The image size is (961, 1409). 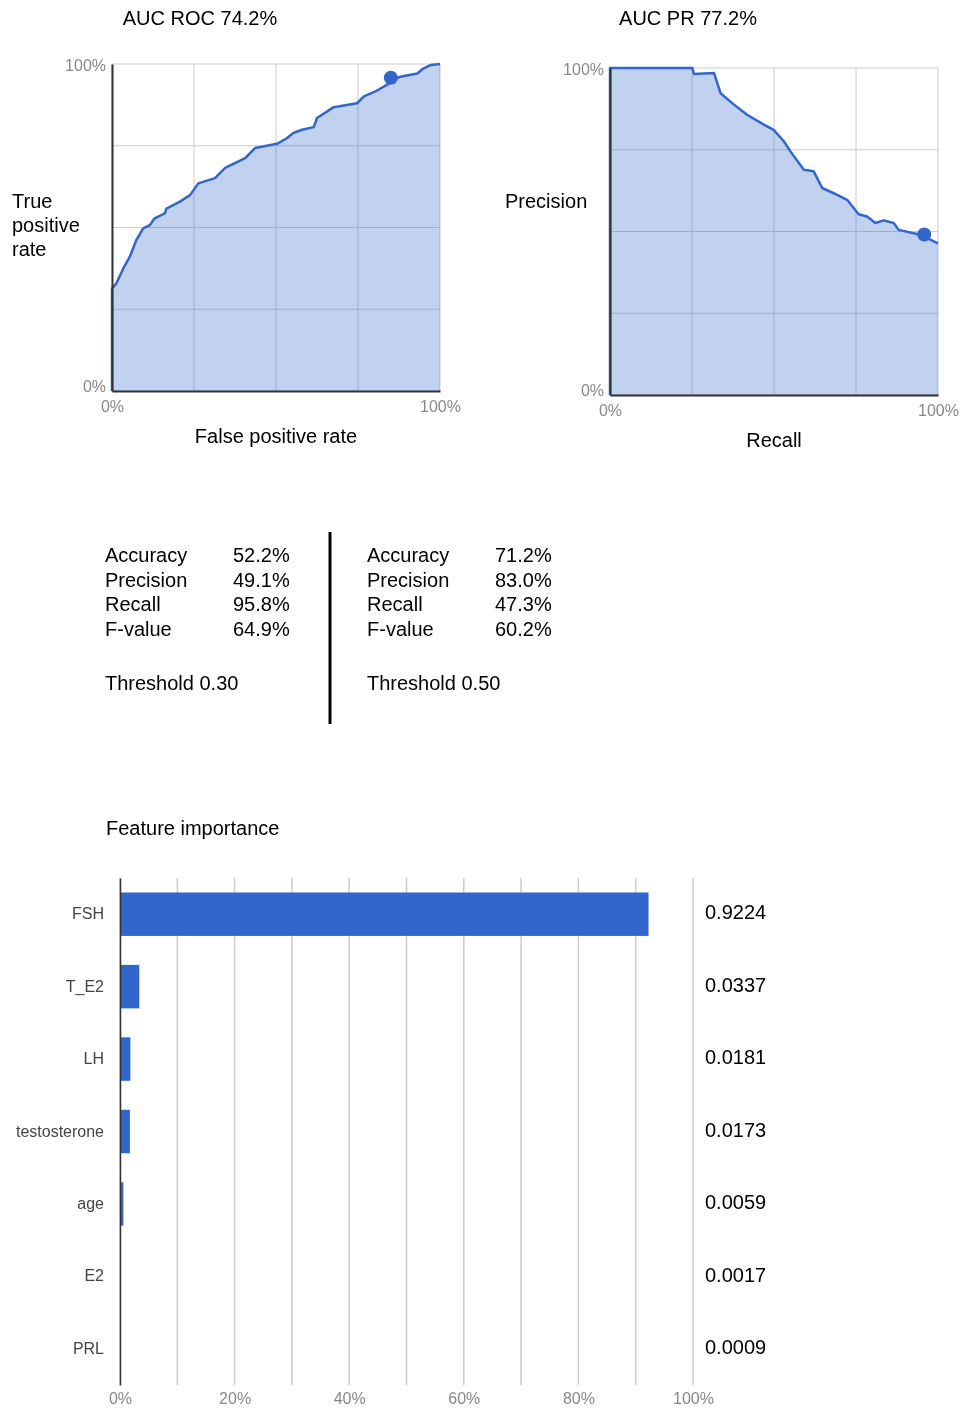 I want to click on x-tick-label: 20%, so click(x=235, y=1399).